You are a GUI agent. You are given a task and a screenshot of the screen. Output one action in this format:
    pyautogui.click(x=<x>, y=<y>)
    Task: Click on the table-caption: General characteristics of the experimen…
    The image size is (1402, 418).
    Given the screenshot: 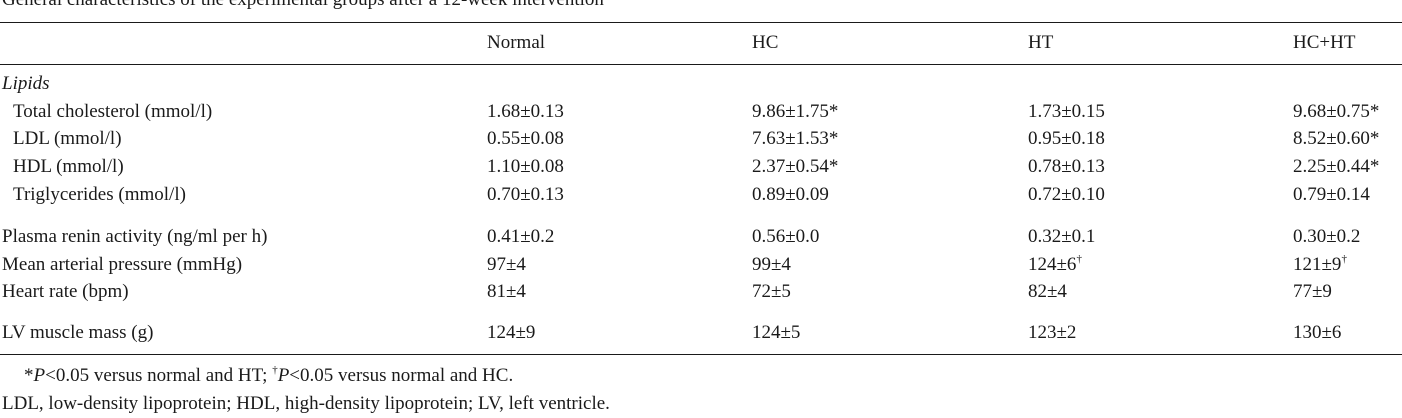 What is the action you would take?
    pyautogui.click(x=303, y=5)
    